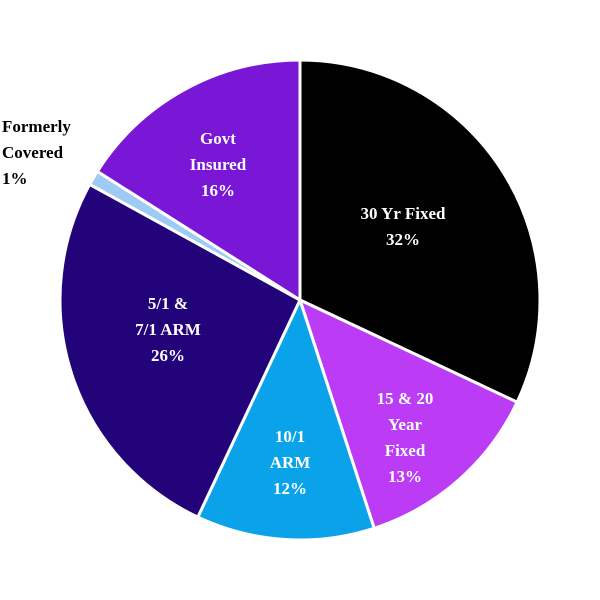 The image size is (600, 600). I want to click on pie-label-line: Year, so click(405, 424).